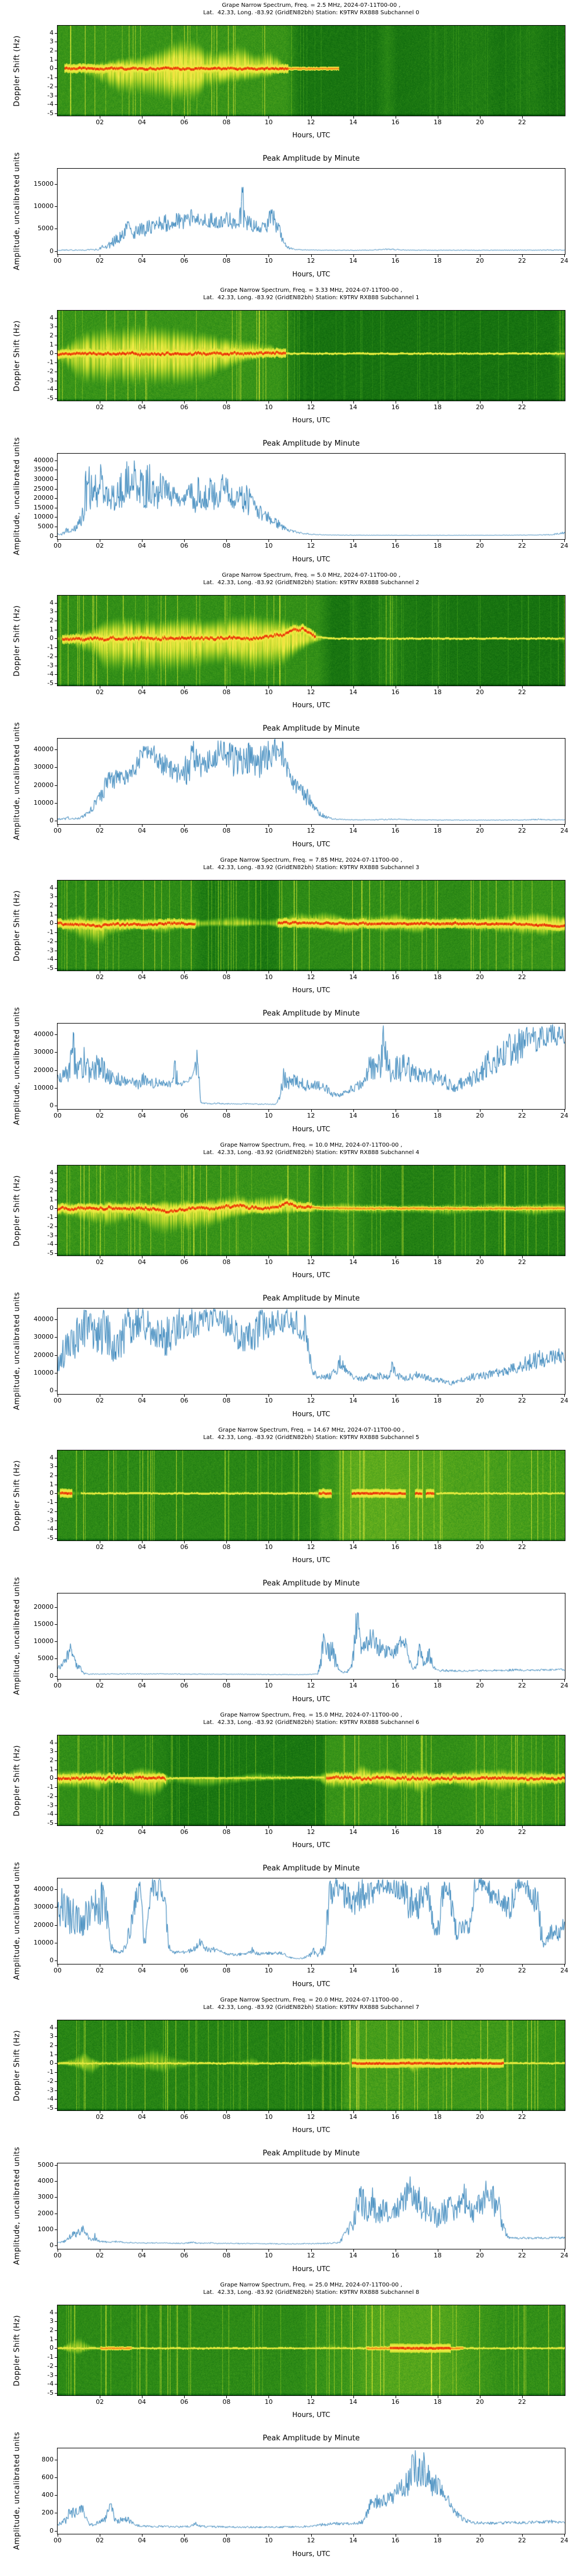 The width and height of the screenshot is (570, 2576). What do you see at coordinates (58, 1970) in the screenshot?
I see `amplitude-x-tick-label: 00` at bounding box center [58, 1970].